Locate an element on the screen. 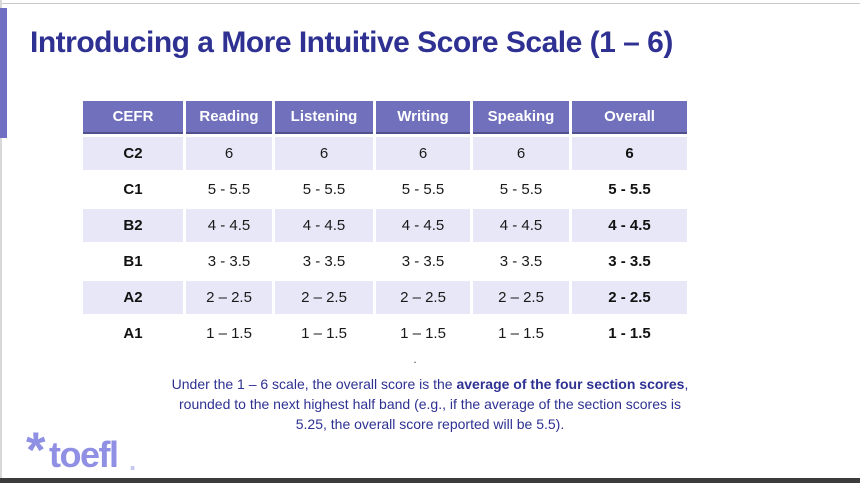 The image size is (860, 483). overall-score-cell: 4 - 4.5 is located at coordinates (629, 225).